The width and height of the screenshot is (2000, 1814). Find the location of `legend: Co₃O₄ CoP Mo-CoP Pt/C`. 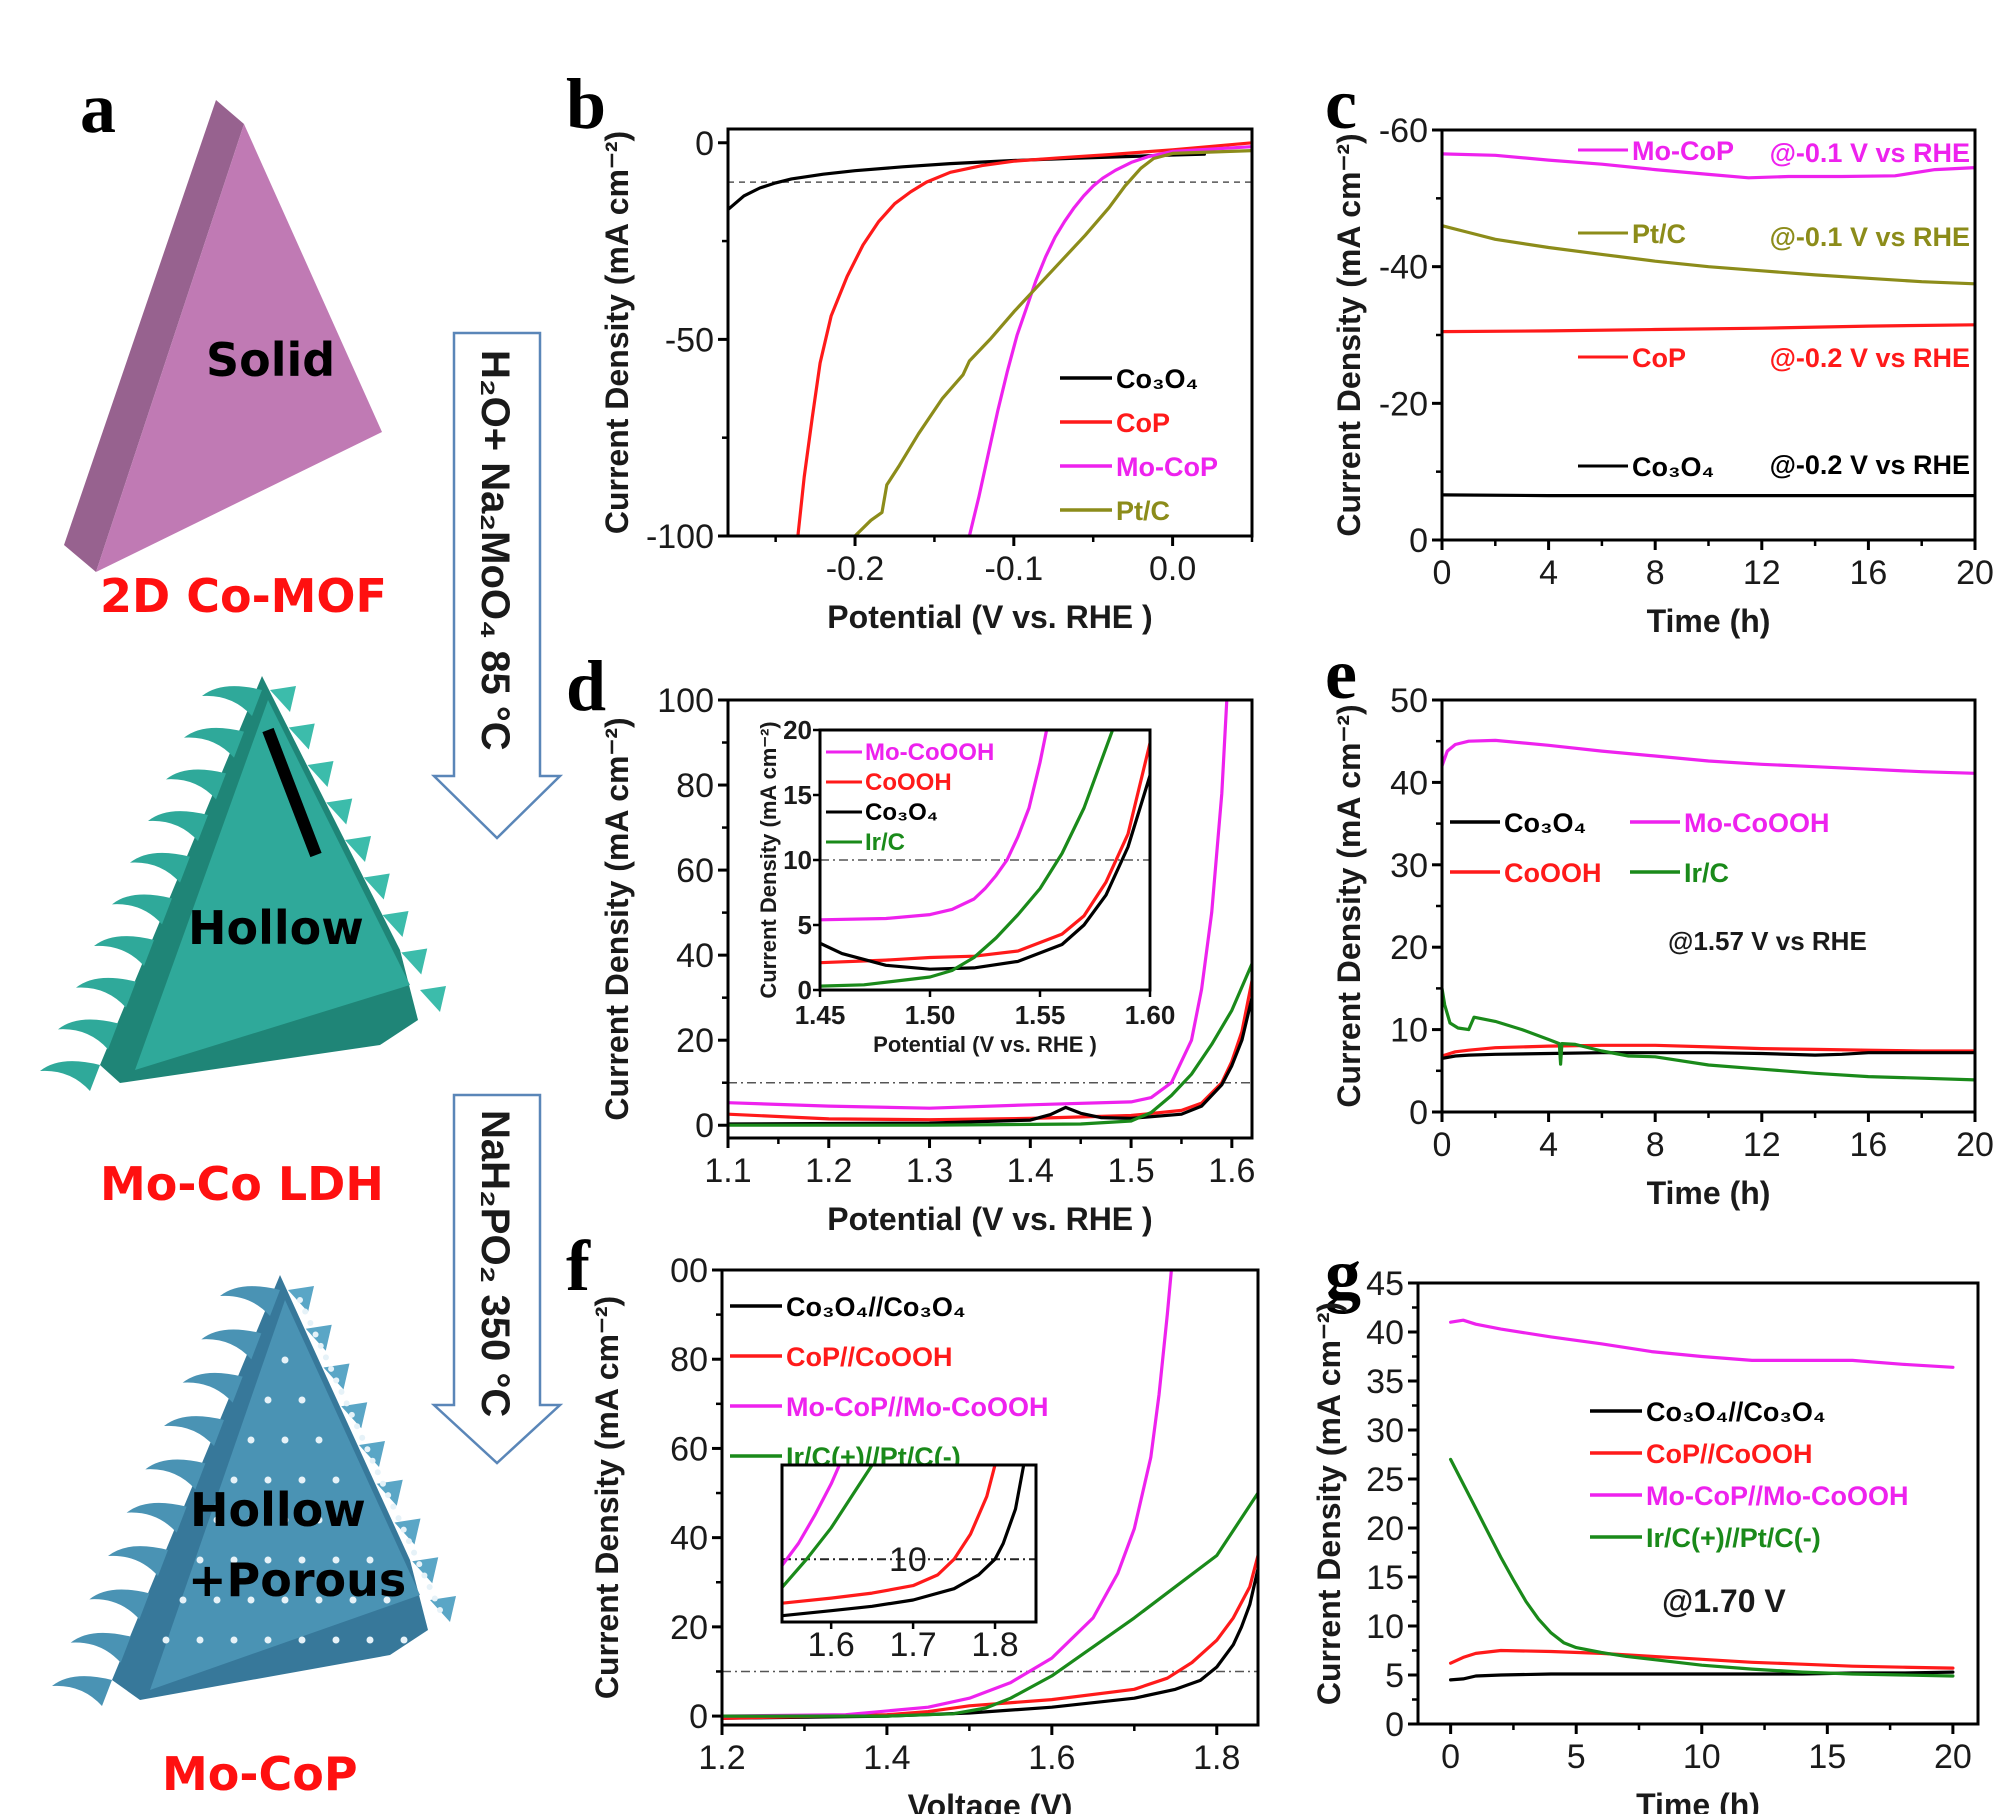

legend: Co₃O₄ CoP Mo-CoP Pt/C is located at coordinates (1139, 445).